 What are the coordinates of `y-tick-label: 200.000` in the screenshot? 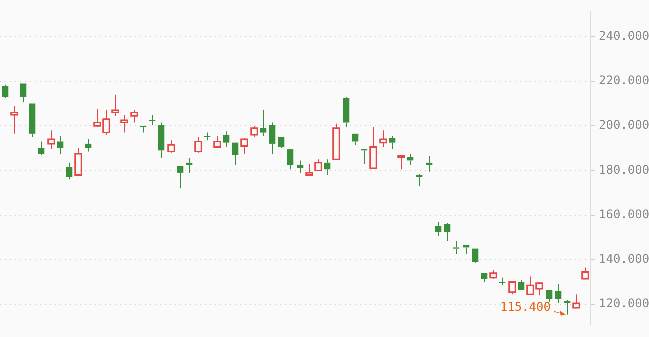 It's located at (624, 125).